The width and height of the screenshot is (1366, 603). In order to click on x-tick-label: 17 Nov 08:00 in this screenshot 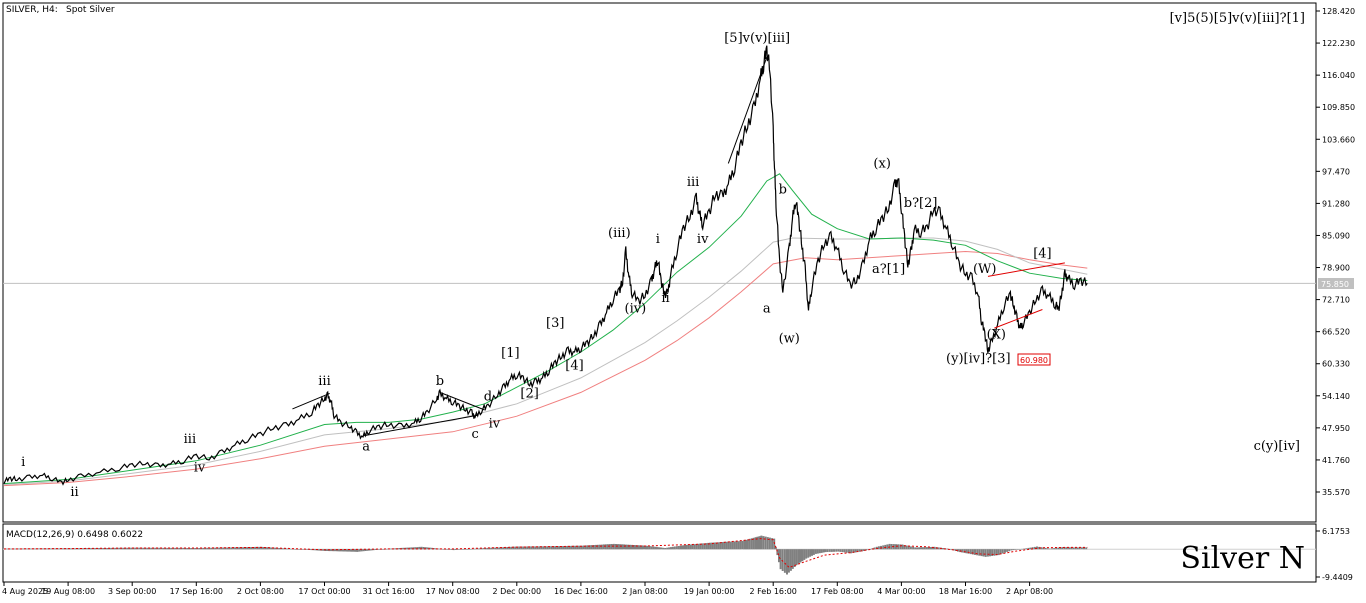, I will do `click(453, 591)`.